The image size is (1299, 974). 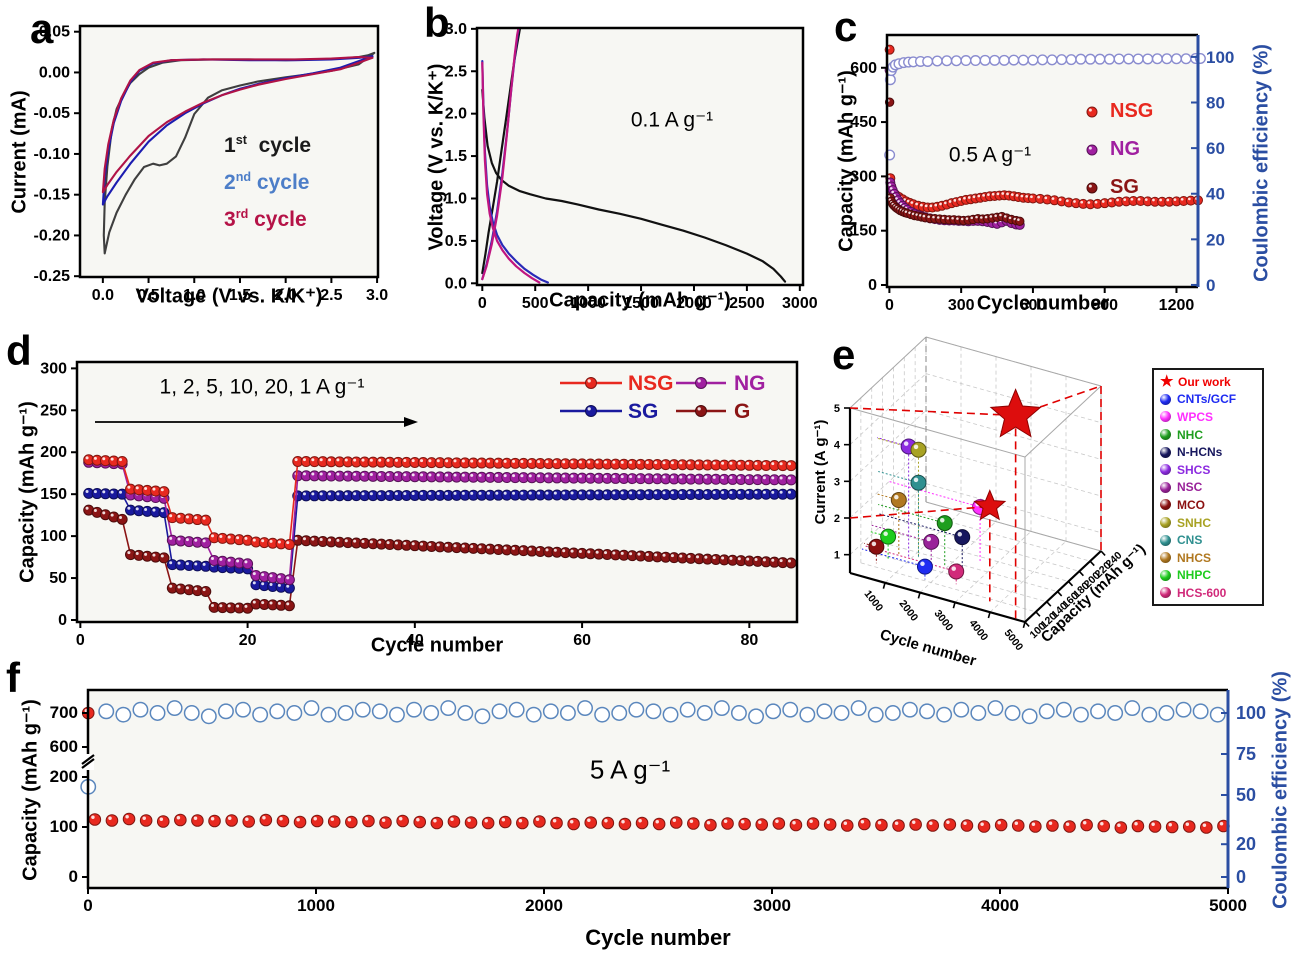 What do you see at coordinates (1104, 305) in the screenshot?
I see `svg-text: 900` at bounding box center [1104, 305].